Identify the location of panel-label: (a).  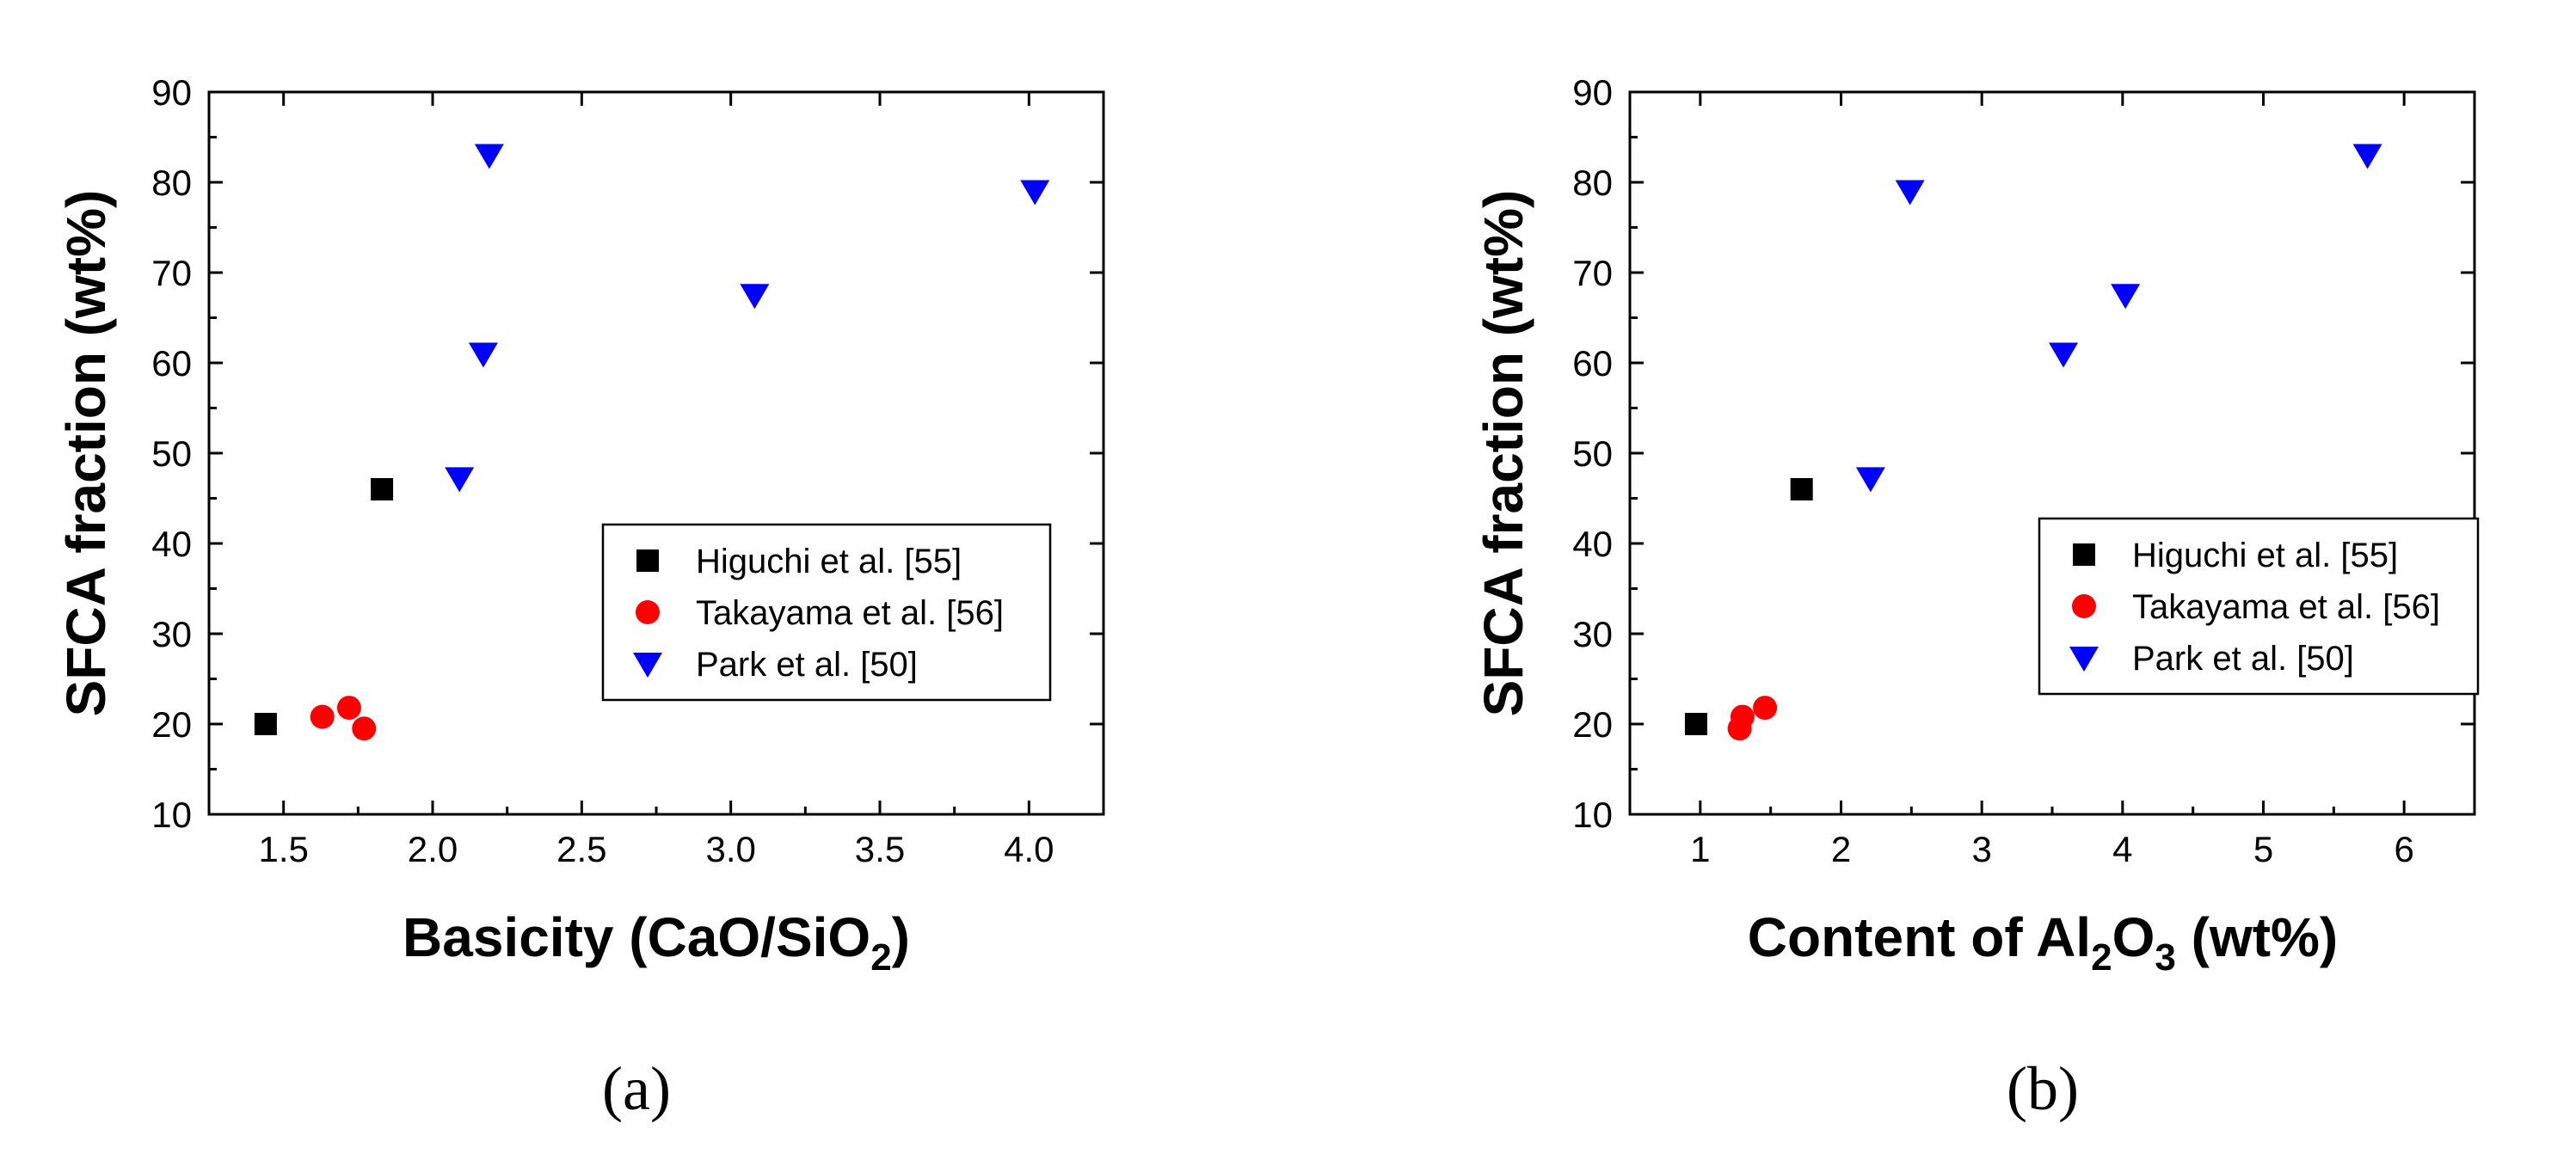
(636, 1088).